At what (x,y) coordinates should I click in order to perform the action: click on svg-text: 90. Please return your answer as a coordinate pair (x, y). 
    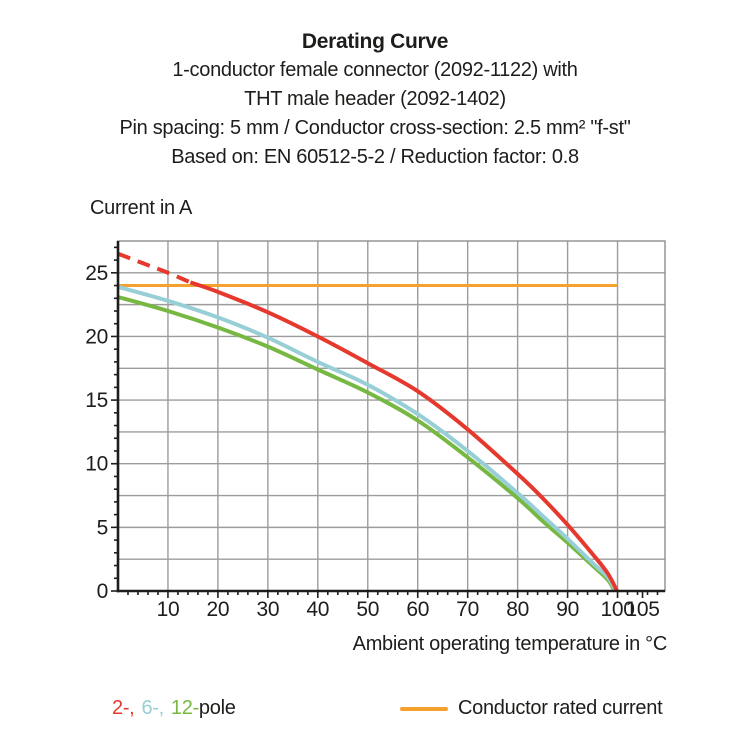
    Looking at the image, I should click on (567, 609).